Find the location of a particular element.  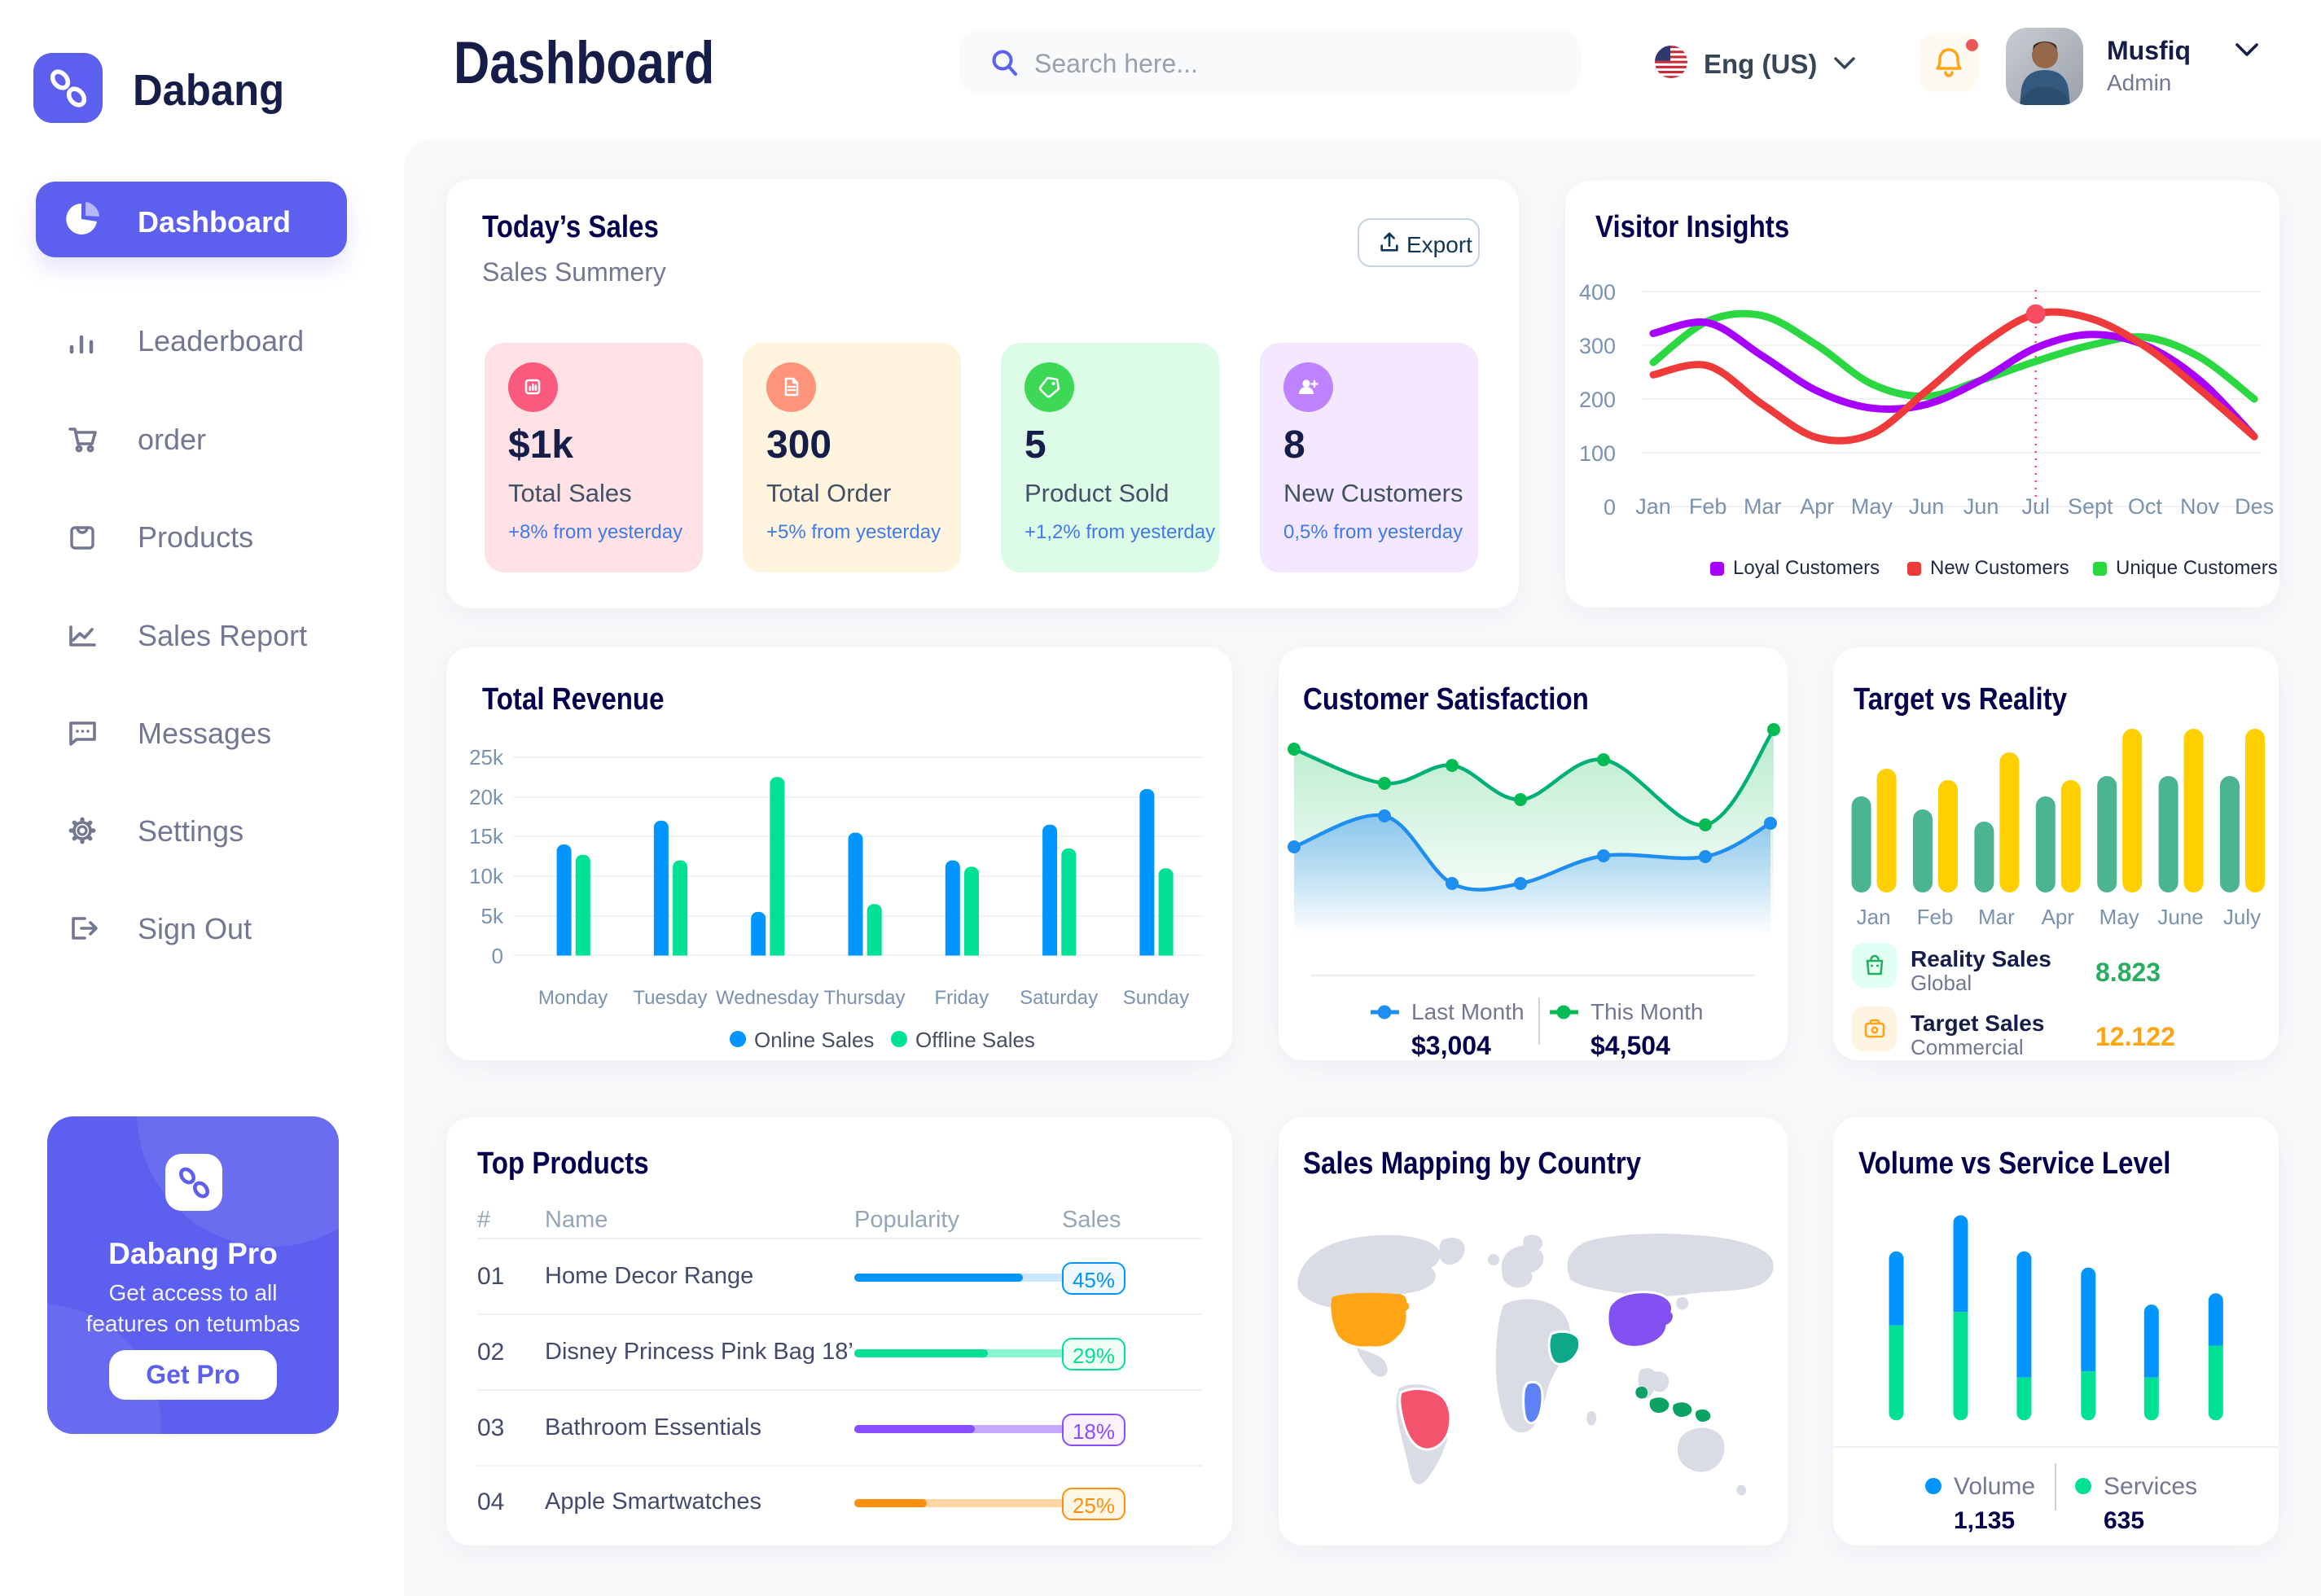

svg-text: Services is located at coordinates (2150, 1486).